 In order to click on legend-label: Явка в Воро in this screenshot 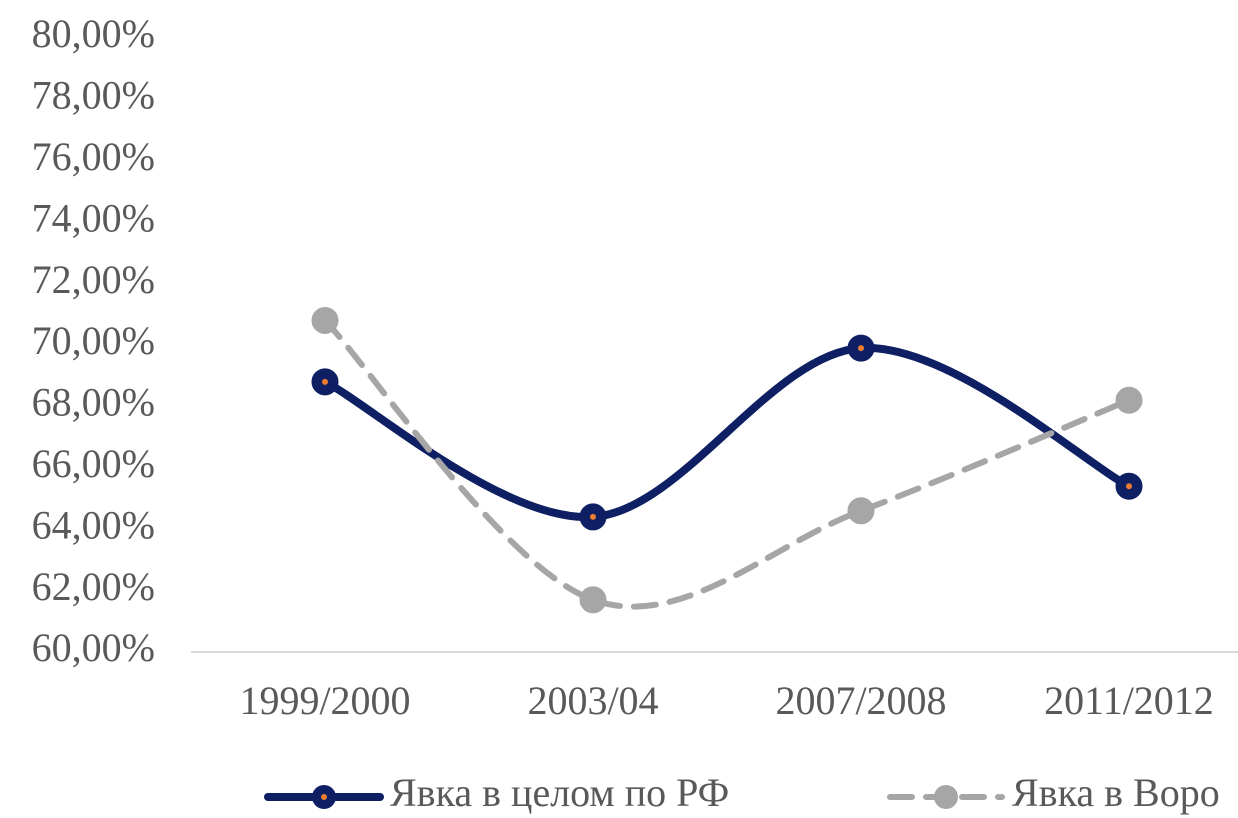, I will do `click(1116, 792)`.